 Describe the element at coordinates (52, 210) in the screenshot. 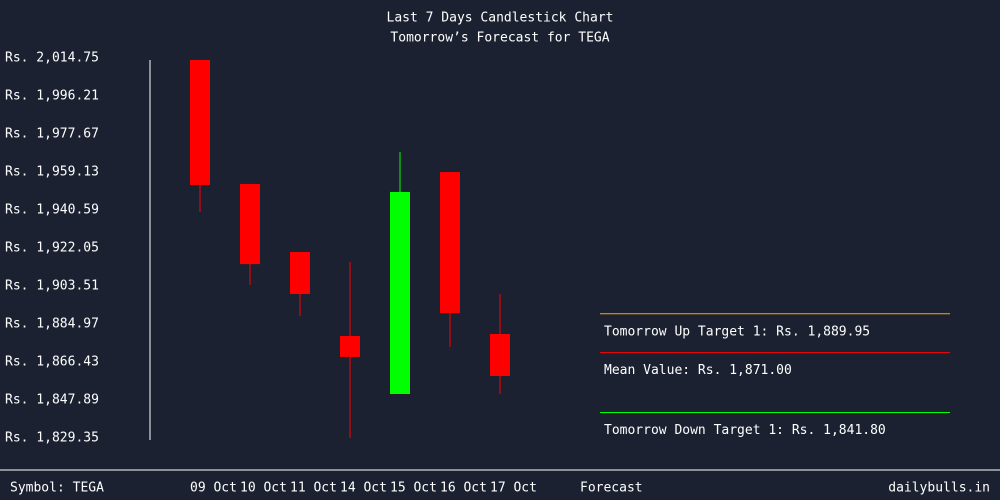

I see `y-tick-label: Rs. 1,940.59` at that location.